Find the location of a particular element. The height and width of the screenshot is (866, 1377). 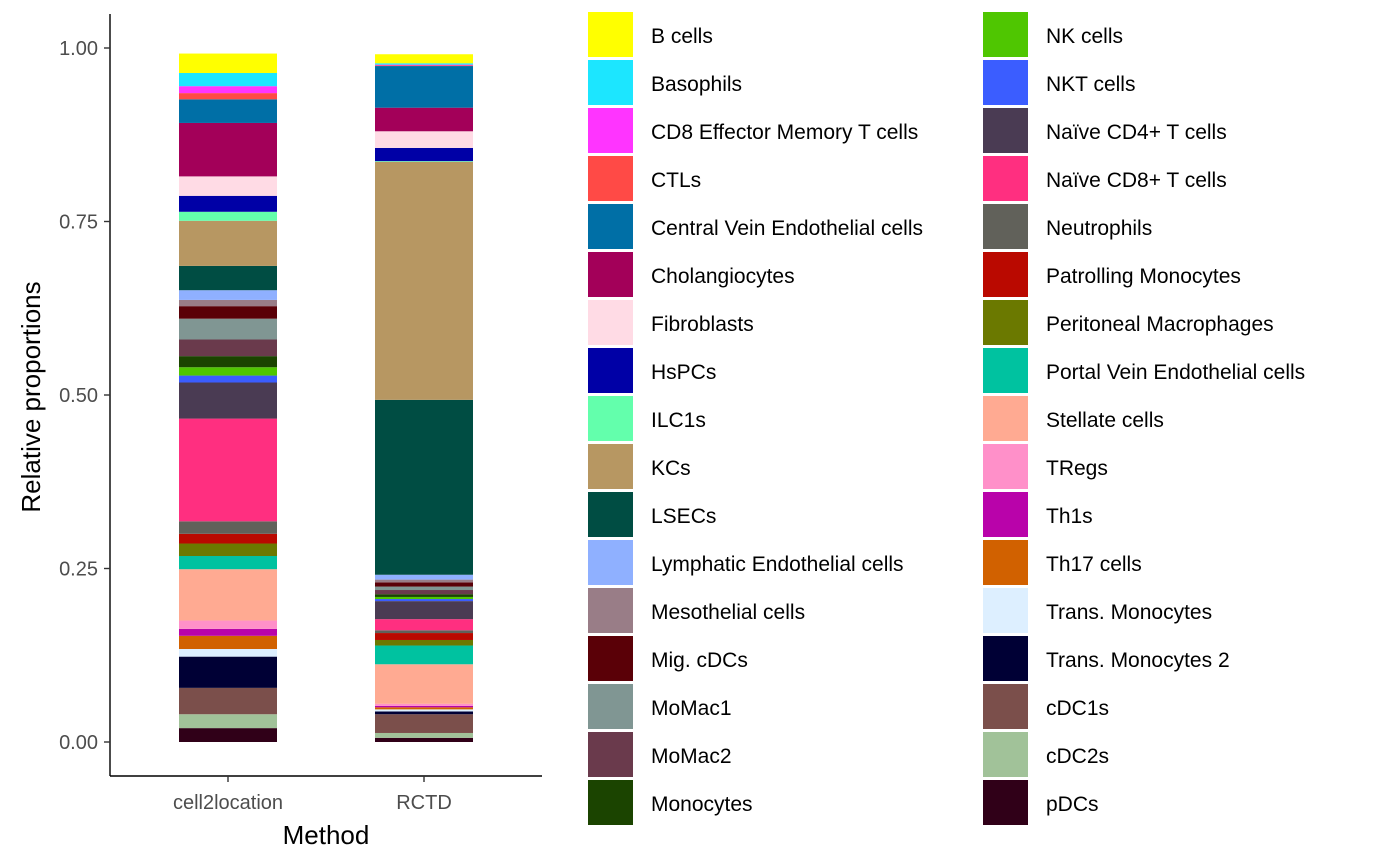

bar-segment-monocytes is located at coordinates (228, 362).